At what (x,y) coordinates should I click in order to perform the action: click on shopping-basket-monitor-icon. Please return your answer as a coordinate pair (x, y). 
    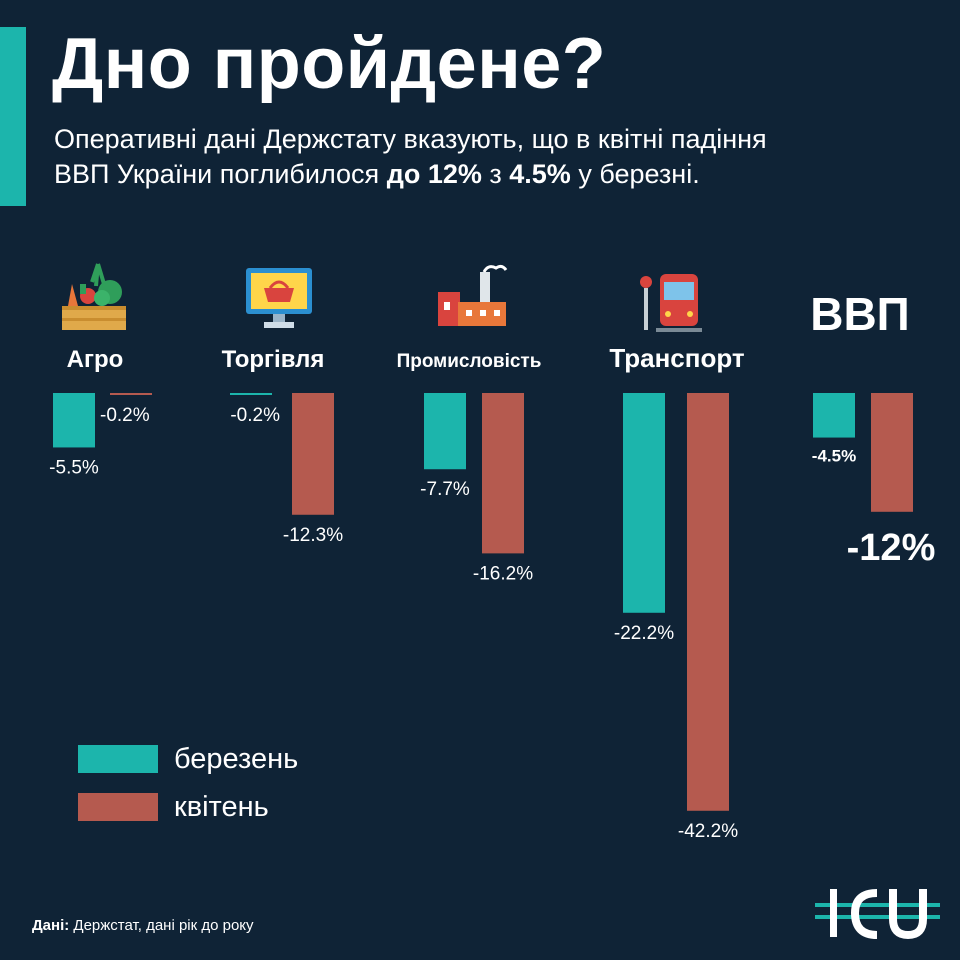
    Looking at the image, I should click on (279, 298).